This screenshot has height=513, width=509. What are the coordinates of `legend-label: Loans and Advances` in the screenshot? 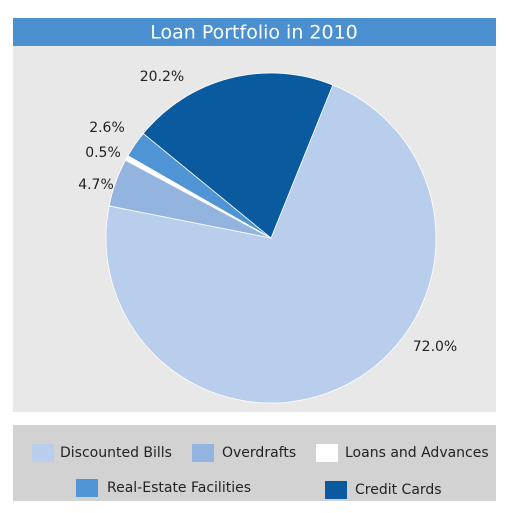 It's located at (417, 453).